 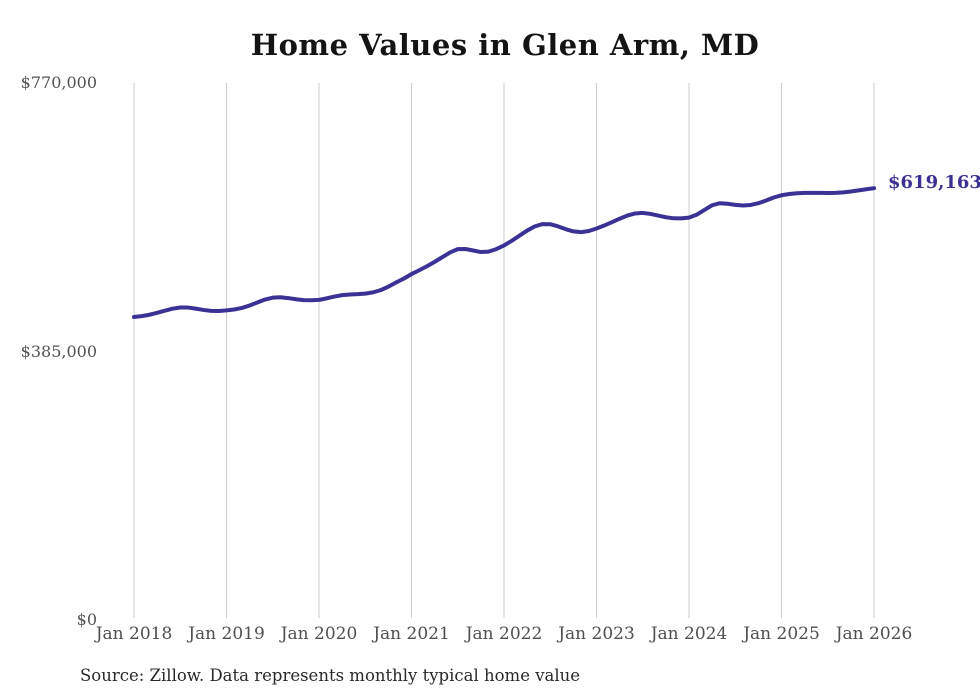 I want to click on y-tick-label: $0, so click(x=86, y=619).